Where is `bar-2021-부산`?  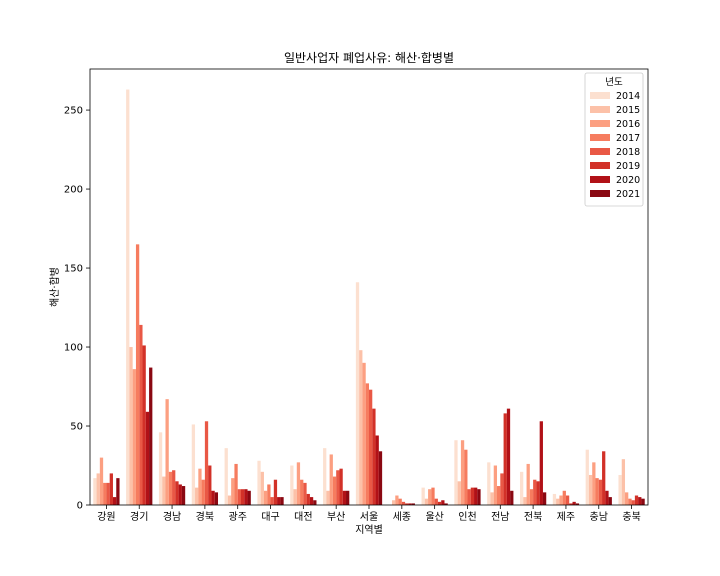 bar-2021-부산 is located at coordinates (348, 497).